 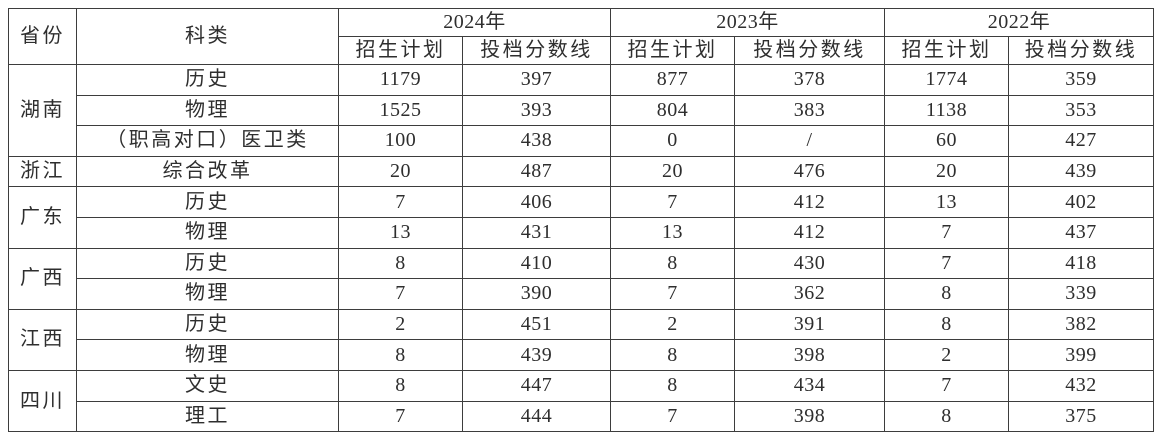 What do you see at coordinates (1081, 50) in the screenshot?
I see `header-score-2022: 投档分数线` at bounding box center [1081, 50].